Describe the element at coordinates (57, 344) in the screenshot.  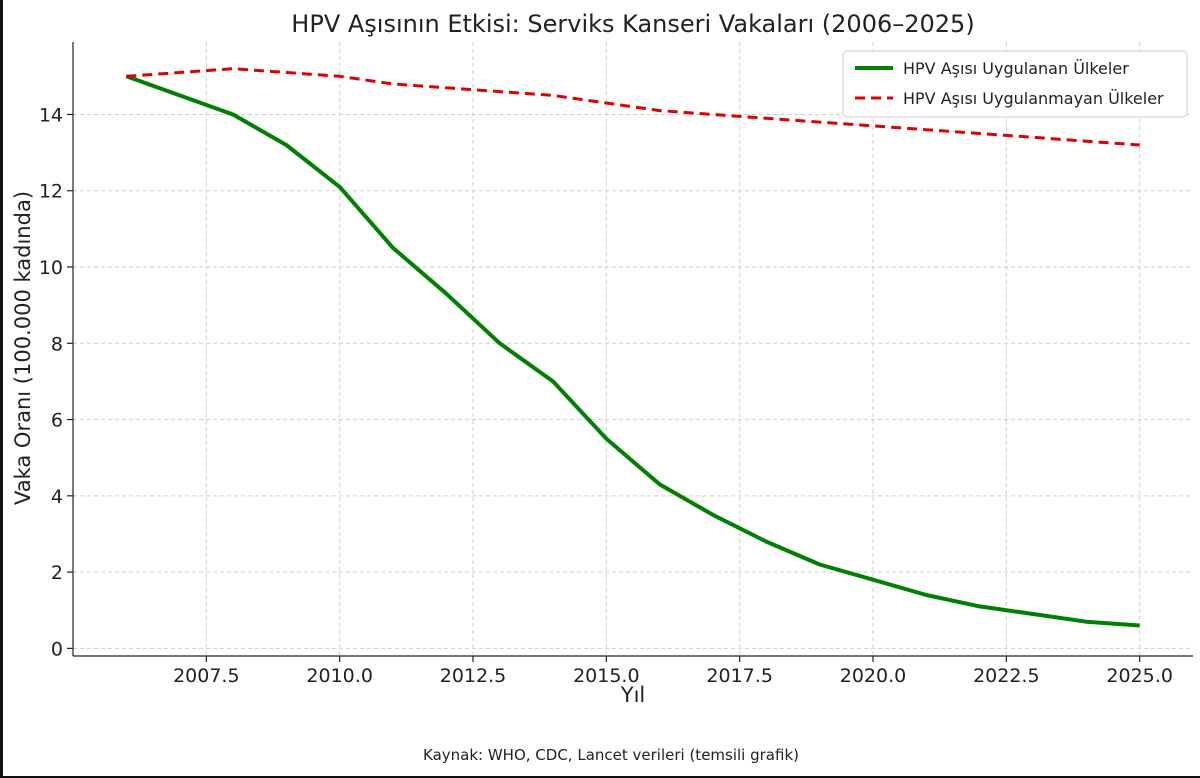
I see `y-tick-label: 8` at that location.